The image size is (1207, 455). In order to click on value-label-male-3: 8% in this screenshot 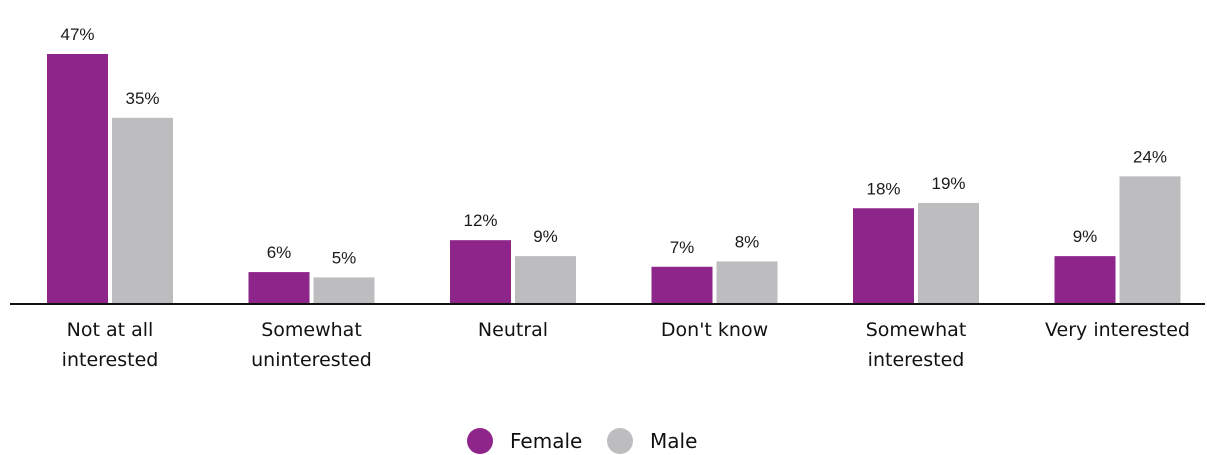, I will do `click(747, 241)`.